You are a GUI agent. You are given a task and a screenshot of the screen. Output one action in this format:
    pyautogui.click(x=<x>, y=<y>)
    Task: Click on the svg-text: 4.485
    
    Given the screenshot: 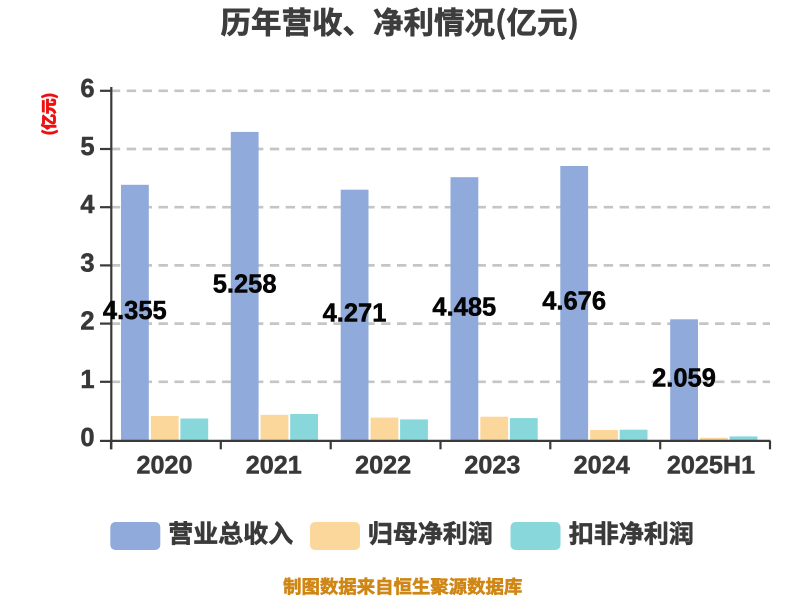 What is the action you would take?
    pyautogui.click(x=464, y=307)
    